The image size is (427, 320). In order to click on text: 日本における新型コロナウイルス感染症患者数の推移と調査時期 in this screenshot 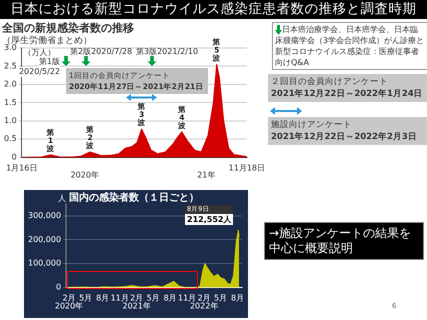, I will do `click(213, 9)`.